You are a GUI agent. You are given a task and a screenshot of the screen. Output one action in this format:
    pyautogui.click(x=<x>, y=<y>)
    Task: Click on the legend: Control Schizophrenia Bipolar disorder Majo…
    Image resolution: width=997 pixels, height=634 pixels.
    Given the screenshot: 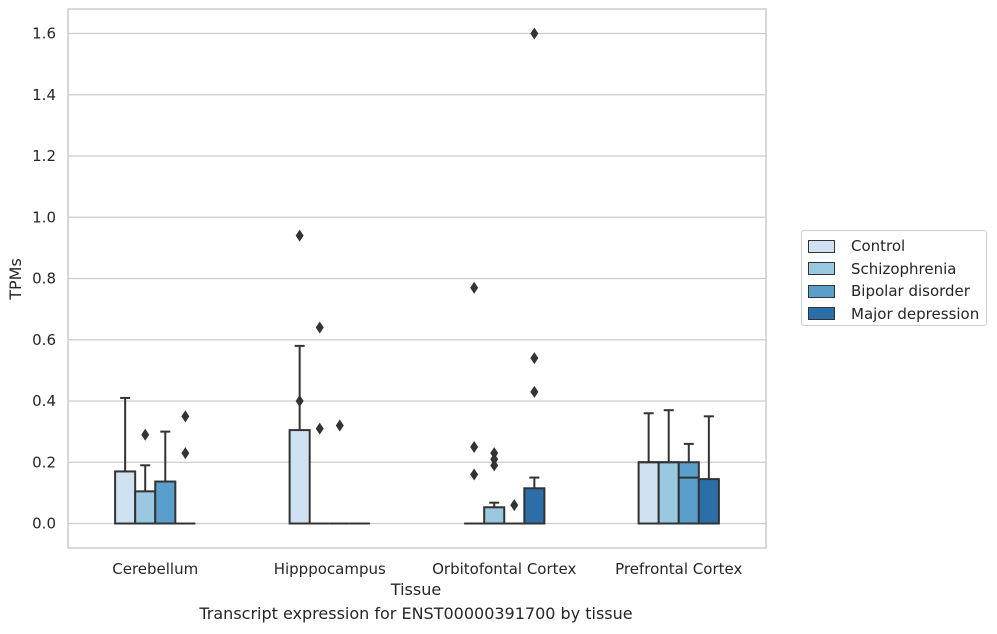 What is the action you would take?
    pyautogui.click(x=894, y=278)
    